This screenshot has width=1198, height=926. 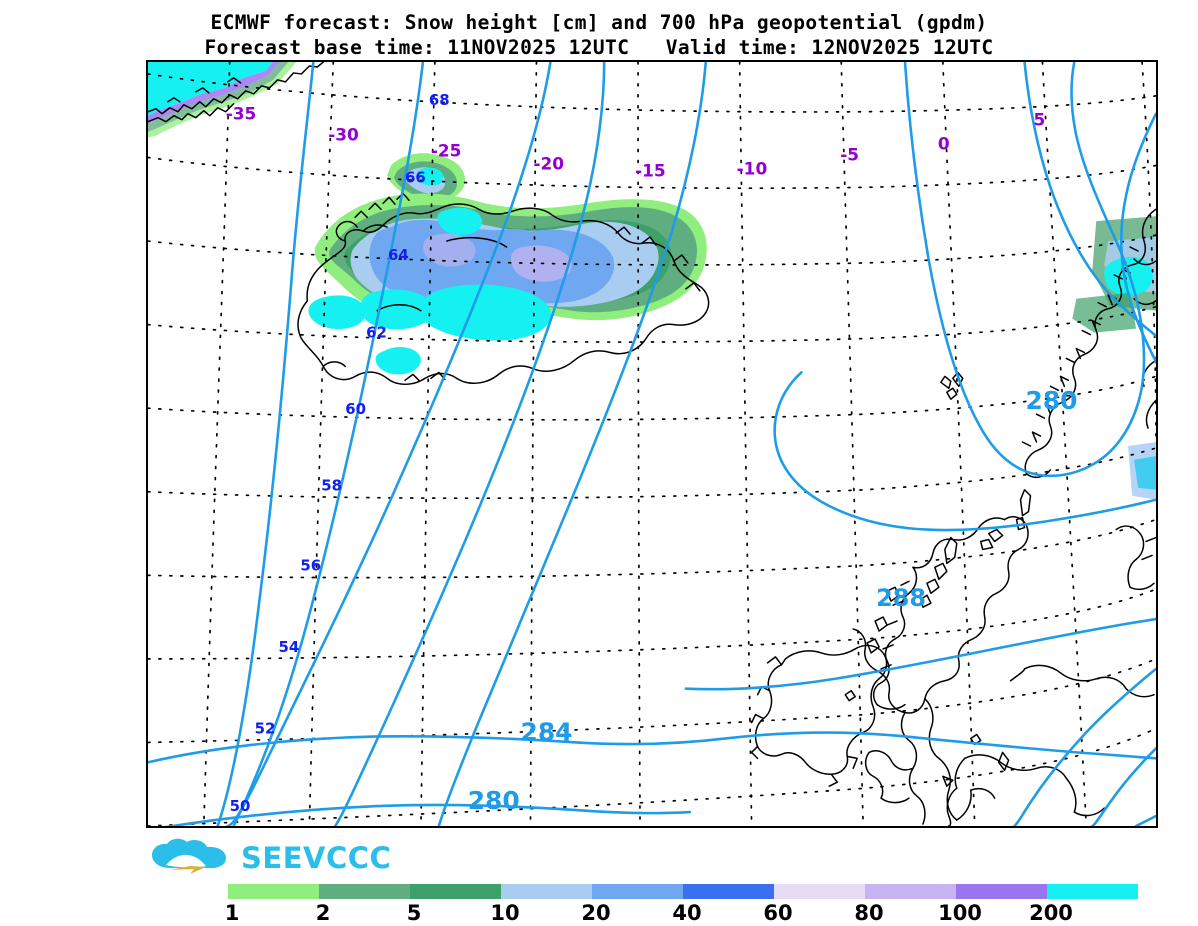 What do you see at coordinates (869, 913) in the screenshot?
I see `colorbar-label: 80` at bounding box center [869, 913].